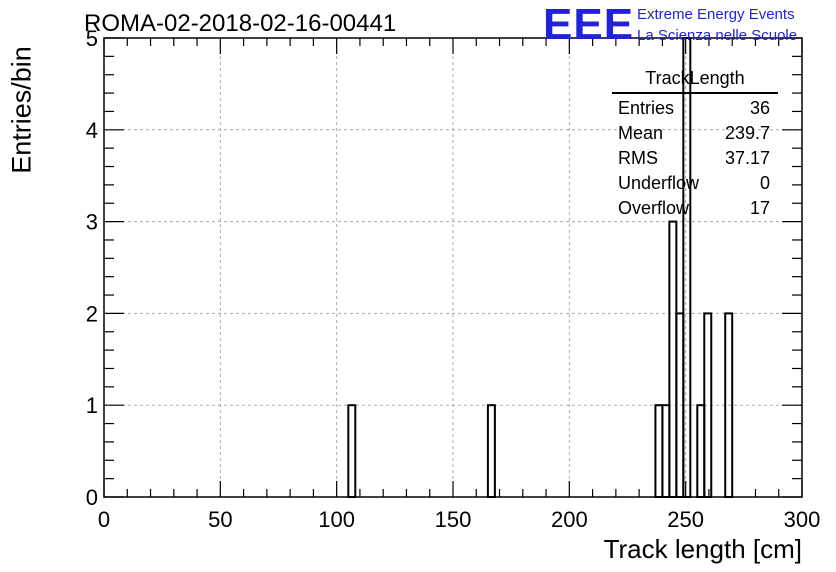 The height and width of the screenshot is (572, 836). I want to click on x-tick-label: 50, so click(220, 519).